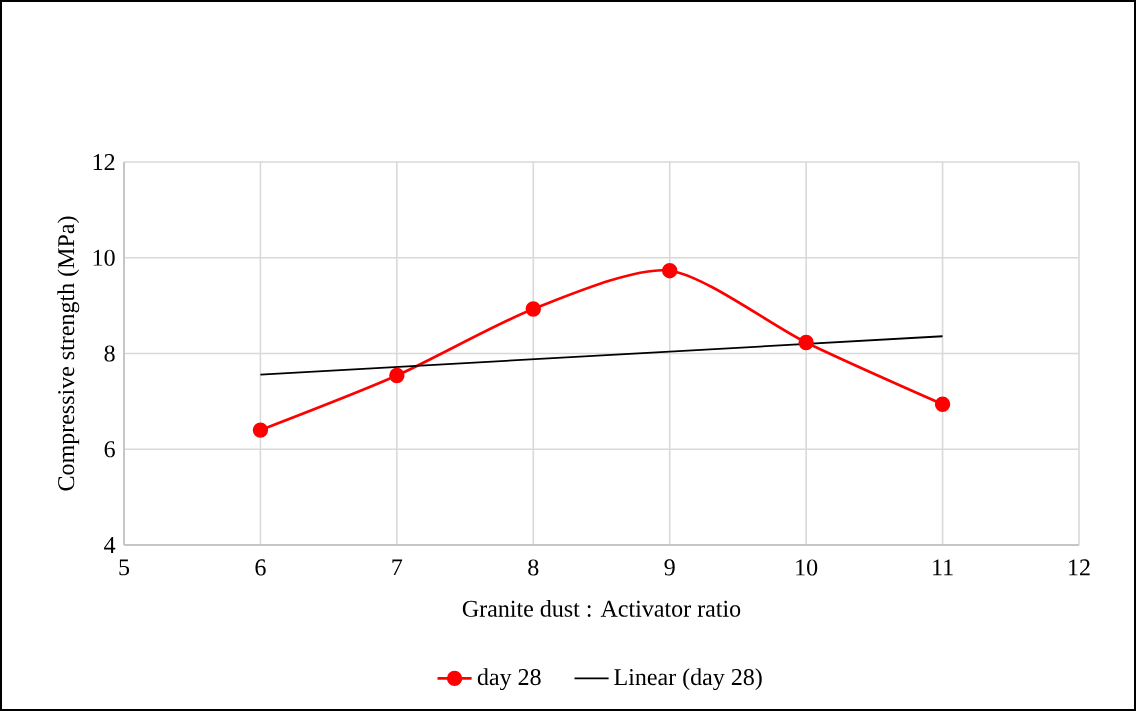  Describe the element at coordinates (509, 679) in the screenshot. I see `legend-label: day 28` at that location.